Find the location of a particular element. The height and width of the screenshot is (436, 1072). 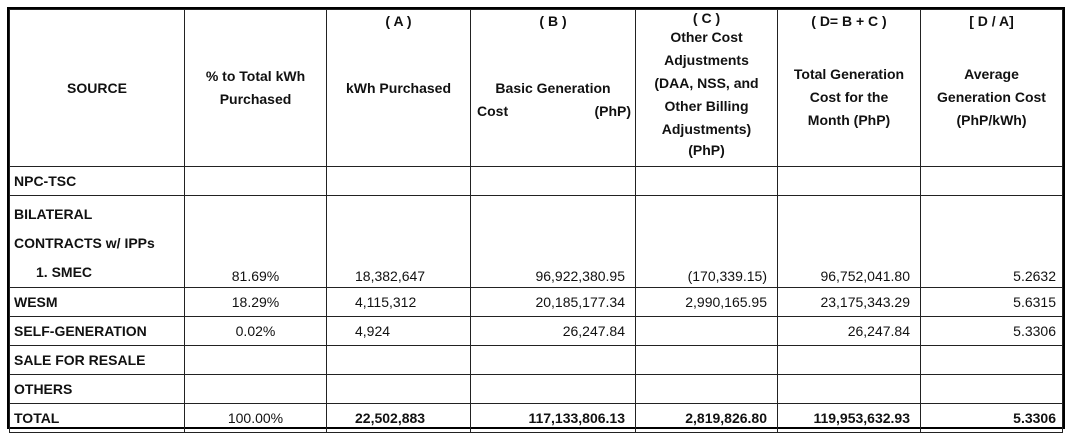

row-wesm-pct: 18.29% is located at coordinates (255, 302).